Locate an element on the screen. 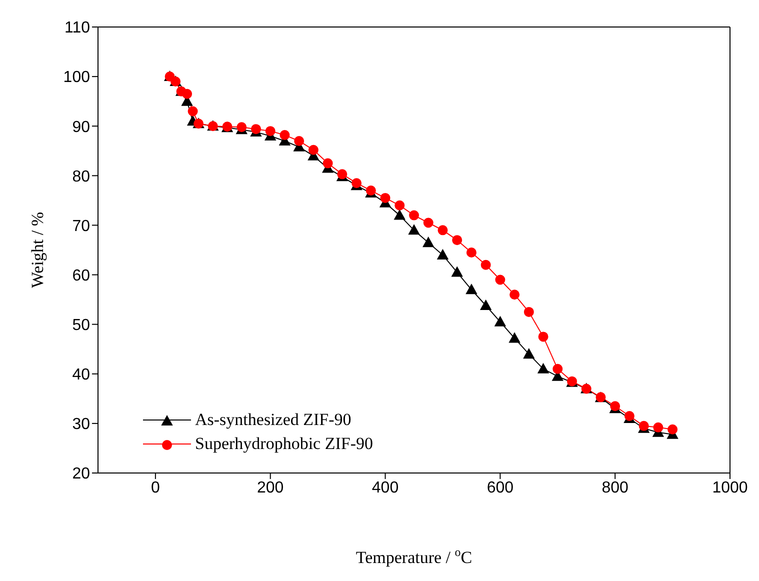 This screenshot has width=759, height=581. legend-label: Superhydrophobic ZIF-90 is located at coordinates (284, 444).